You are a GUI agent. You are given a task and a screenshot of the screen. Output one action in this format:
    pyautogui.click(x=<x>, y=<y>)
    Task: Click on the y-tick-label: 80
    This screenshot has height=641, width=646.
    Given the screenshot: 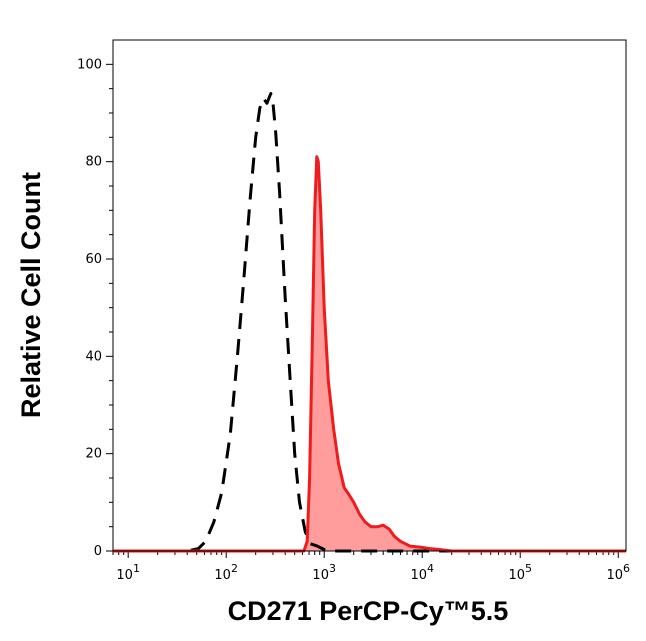 What is the action you would take?
    pyautogui.click(x=93, y=162)
    